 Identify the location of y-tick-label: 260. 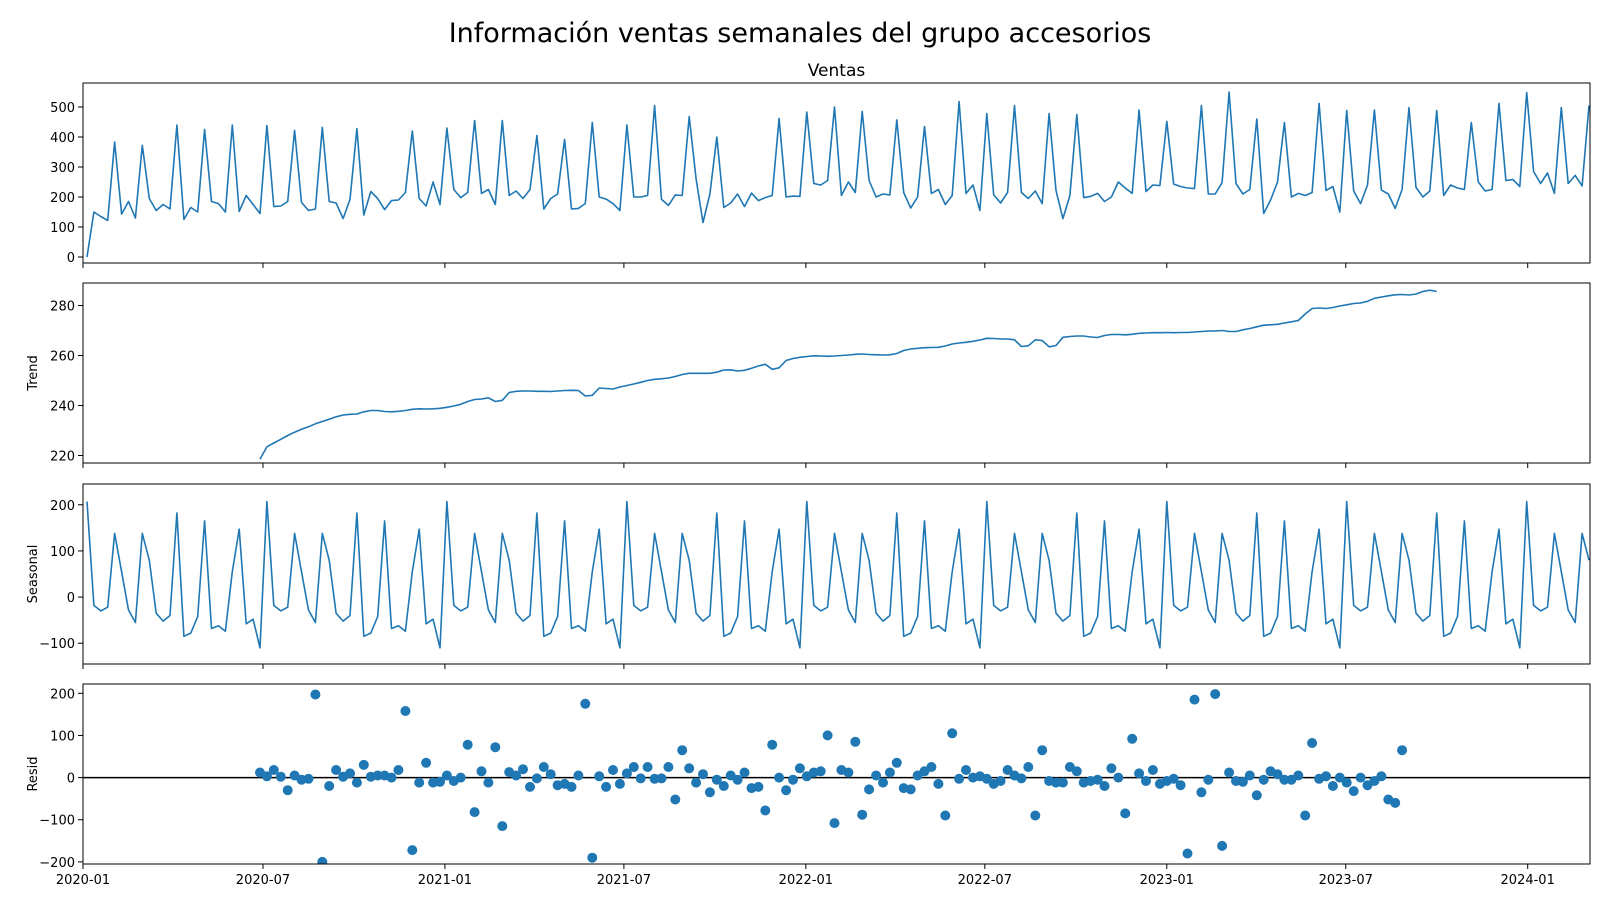
(62, 357).